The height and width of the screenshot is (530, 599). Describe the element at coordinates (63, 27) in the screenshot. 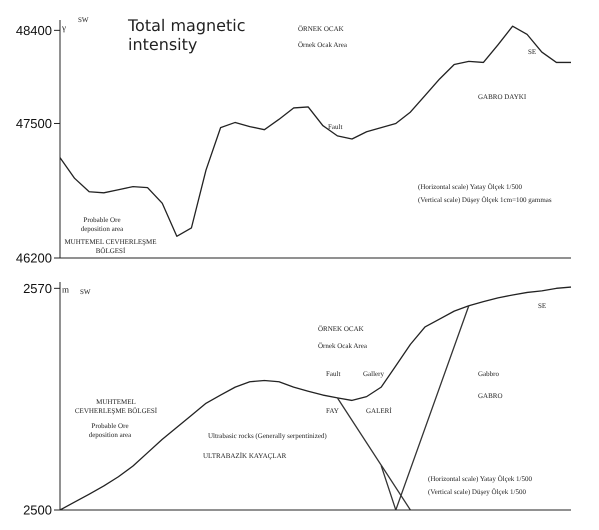

I see `y-axis-title: γ` at that location.